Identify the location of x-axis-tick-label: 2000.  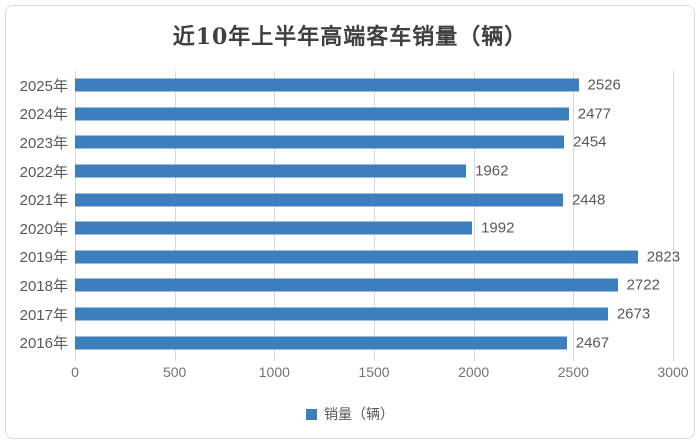
(474, 372).